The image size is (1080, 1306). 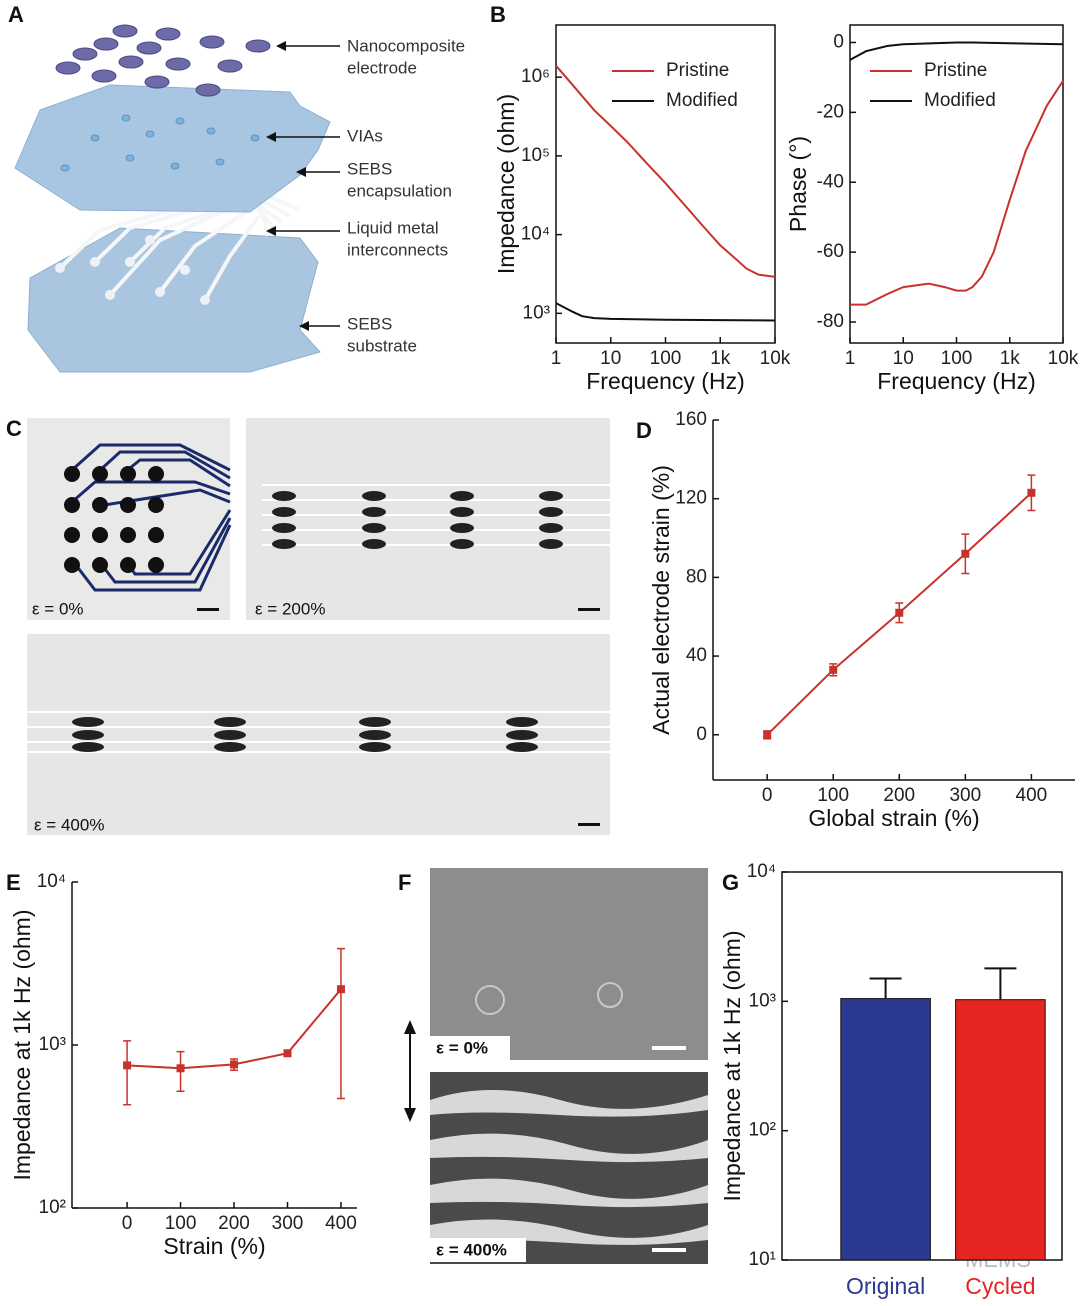 What do you see at coordinates (644, 430) in the screenshot?
I see `panel-letter: D` at bounding box center [644, 430].